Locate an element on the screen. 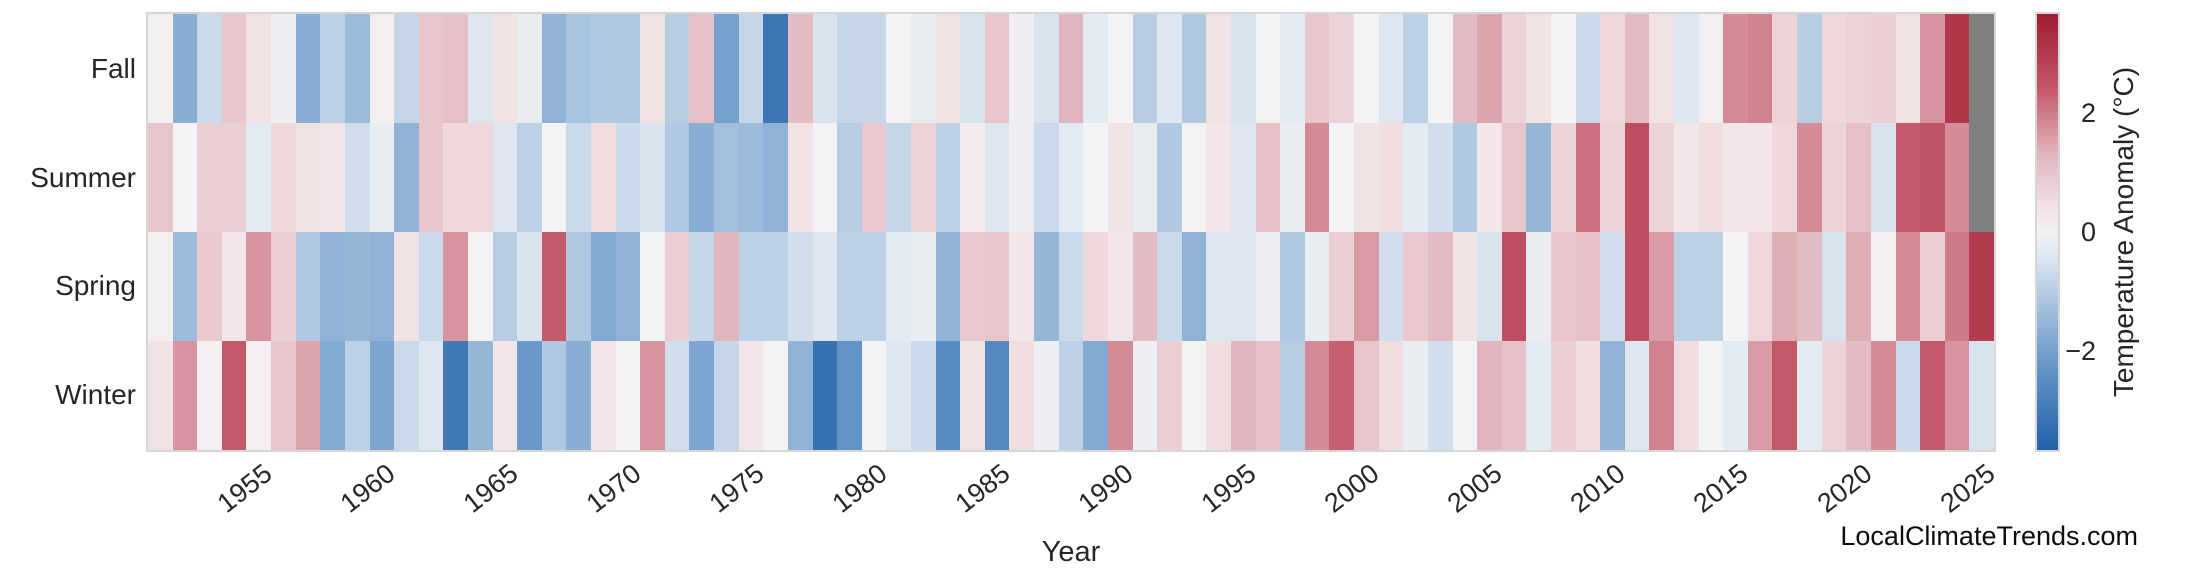 This screenshot has width=2200, height=585. watermark-text: LocalClimateTrends.com is located at coordinates (1989, 536).